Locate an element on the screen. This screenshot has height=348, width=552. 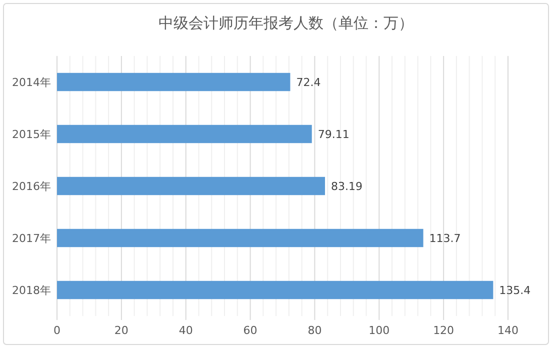
y-tick-label: 2016年 is located at coordinates (31, 186).